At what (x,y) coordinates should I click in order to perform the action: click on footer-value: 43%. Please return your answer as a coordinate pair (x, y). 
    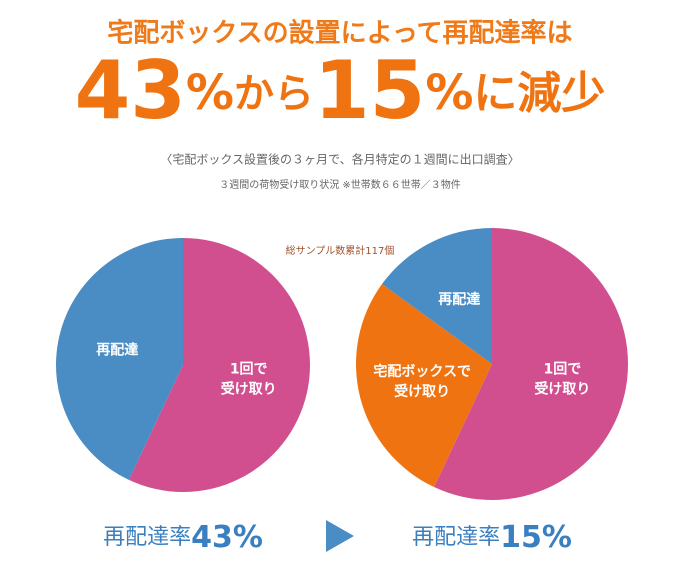
    Looking at the image, I should click on (227, 537).